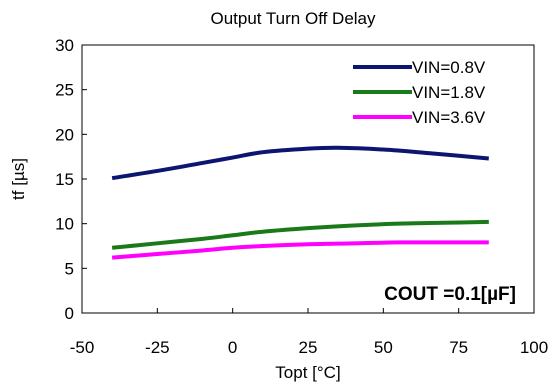 The width and height of the screenshot is (556, 387). I want to click on y-tick-label: 30, so click(64, 45).